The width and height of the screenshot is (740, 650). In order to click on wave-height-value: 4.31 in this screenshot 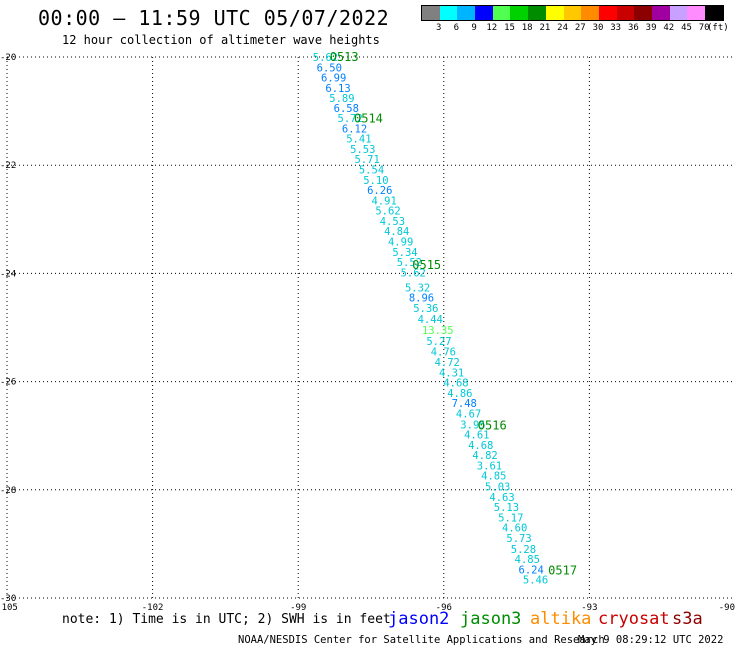, I will do `click(451, 373)`.